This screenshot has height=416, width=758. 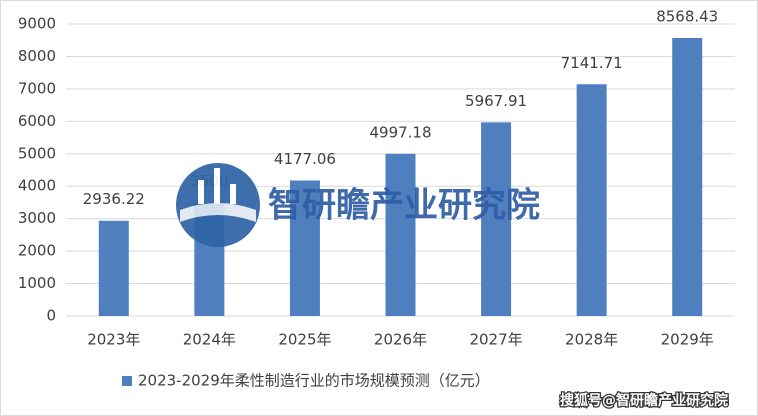 I want to click on y-tick-label: 0, so click(x=51, y=316).